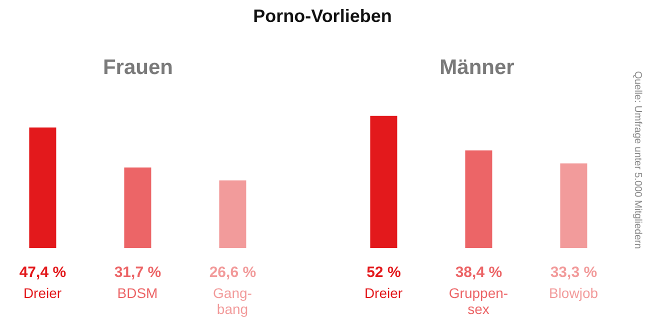  I want to click on x-tick-label: BDSM, so click(137, 293).